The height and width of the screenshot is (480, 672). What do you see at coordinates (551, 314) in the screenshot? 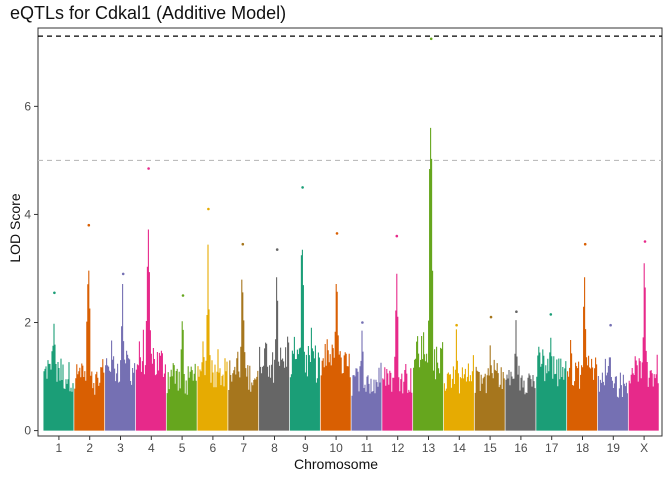
I see `chromosome-17-peak-point` at bounding box center [551, 314].